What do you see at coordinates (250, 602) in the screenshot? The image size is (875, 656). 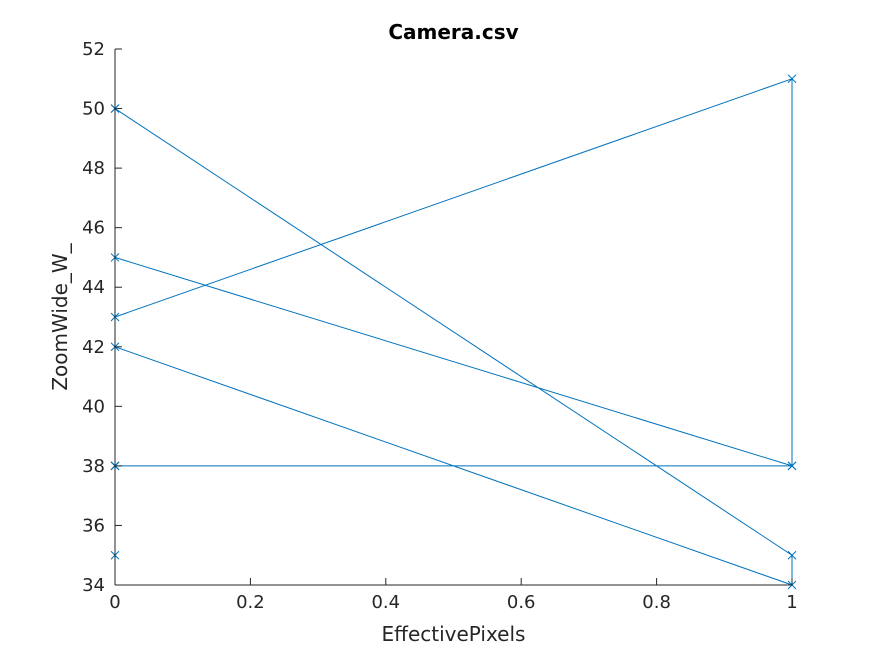 I see `x-tick-label: 0.2` at bounding box center [250, 602].